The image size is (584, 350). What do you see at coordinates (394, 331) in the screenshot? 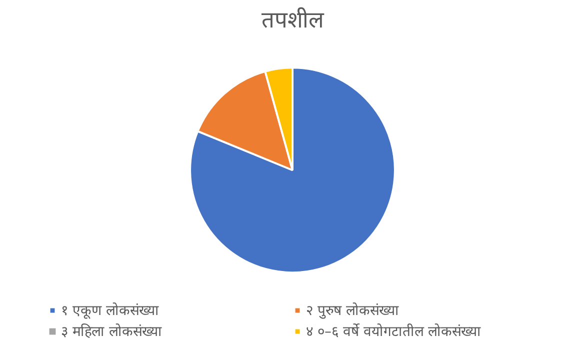
I see `legend-label: ४ ०–६ वर्षे वयोगटातील लोकसंख्या` at bounding box center [394, 331].